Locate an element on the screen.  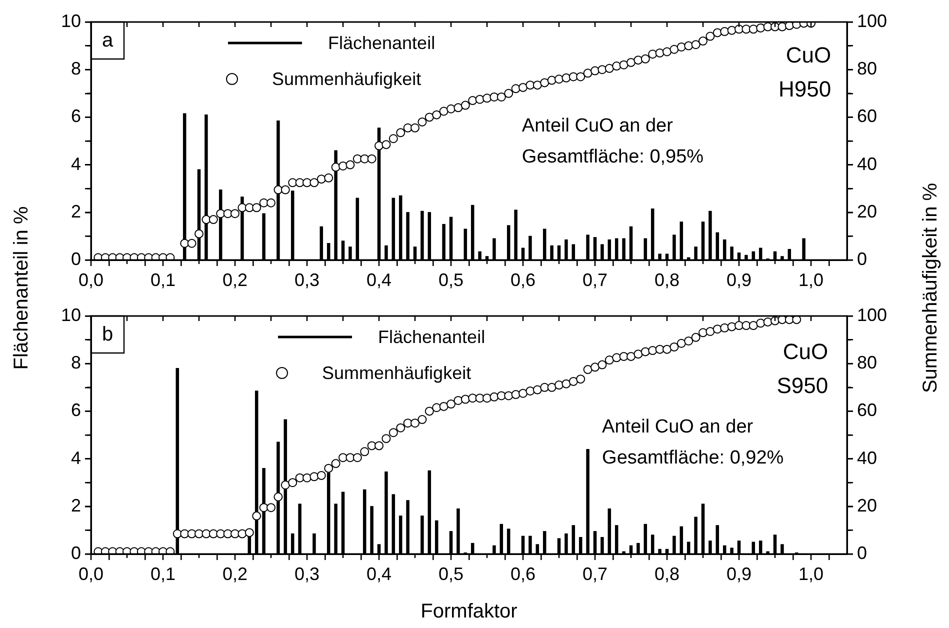
annotation: a is located at coordinates (108, 41).